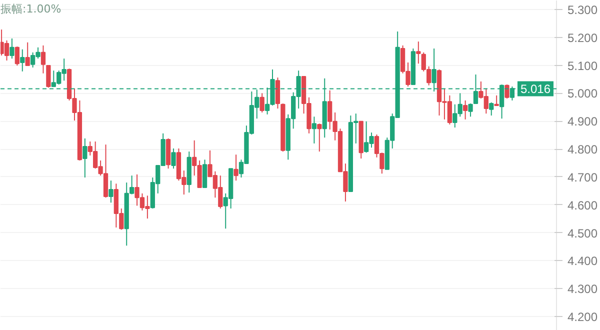 This screenshot has height=330, width=600. What do you see at coordinates (583, 205) in the screenshot?
I see `y-tick-label: 4.600` at bounding box center [583, 205].